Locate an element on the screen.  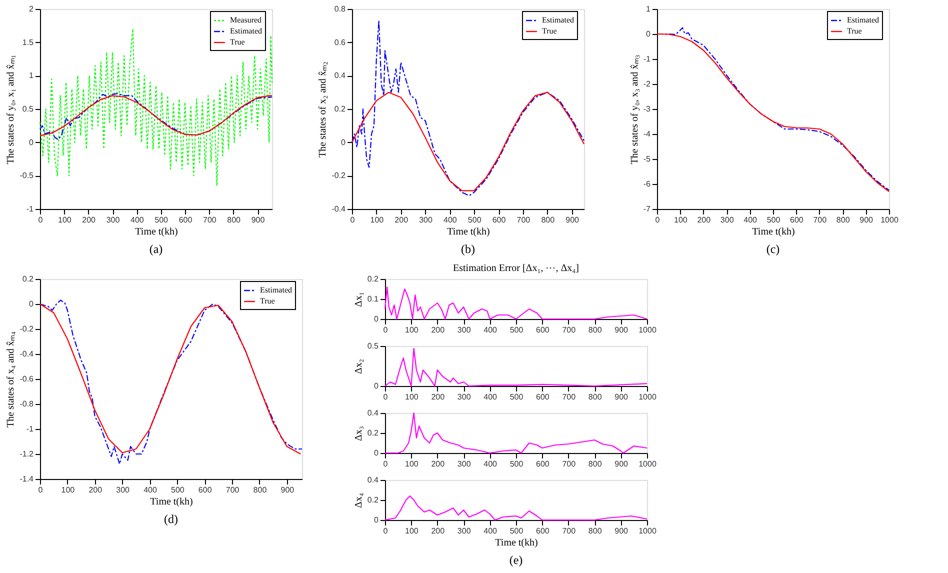
y-tick-label: -1.4 is located at coordinates (27, 479).